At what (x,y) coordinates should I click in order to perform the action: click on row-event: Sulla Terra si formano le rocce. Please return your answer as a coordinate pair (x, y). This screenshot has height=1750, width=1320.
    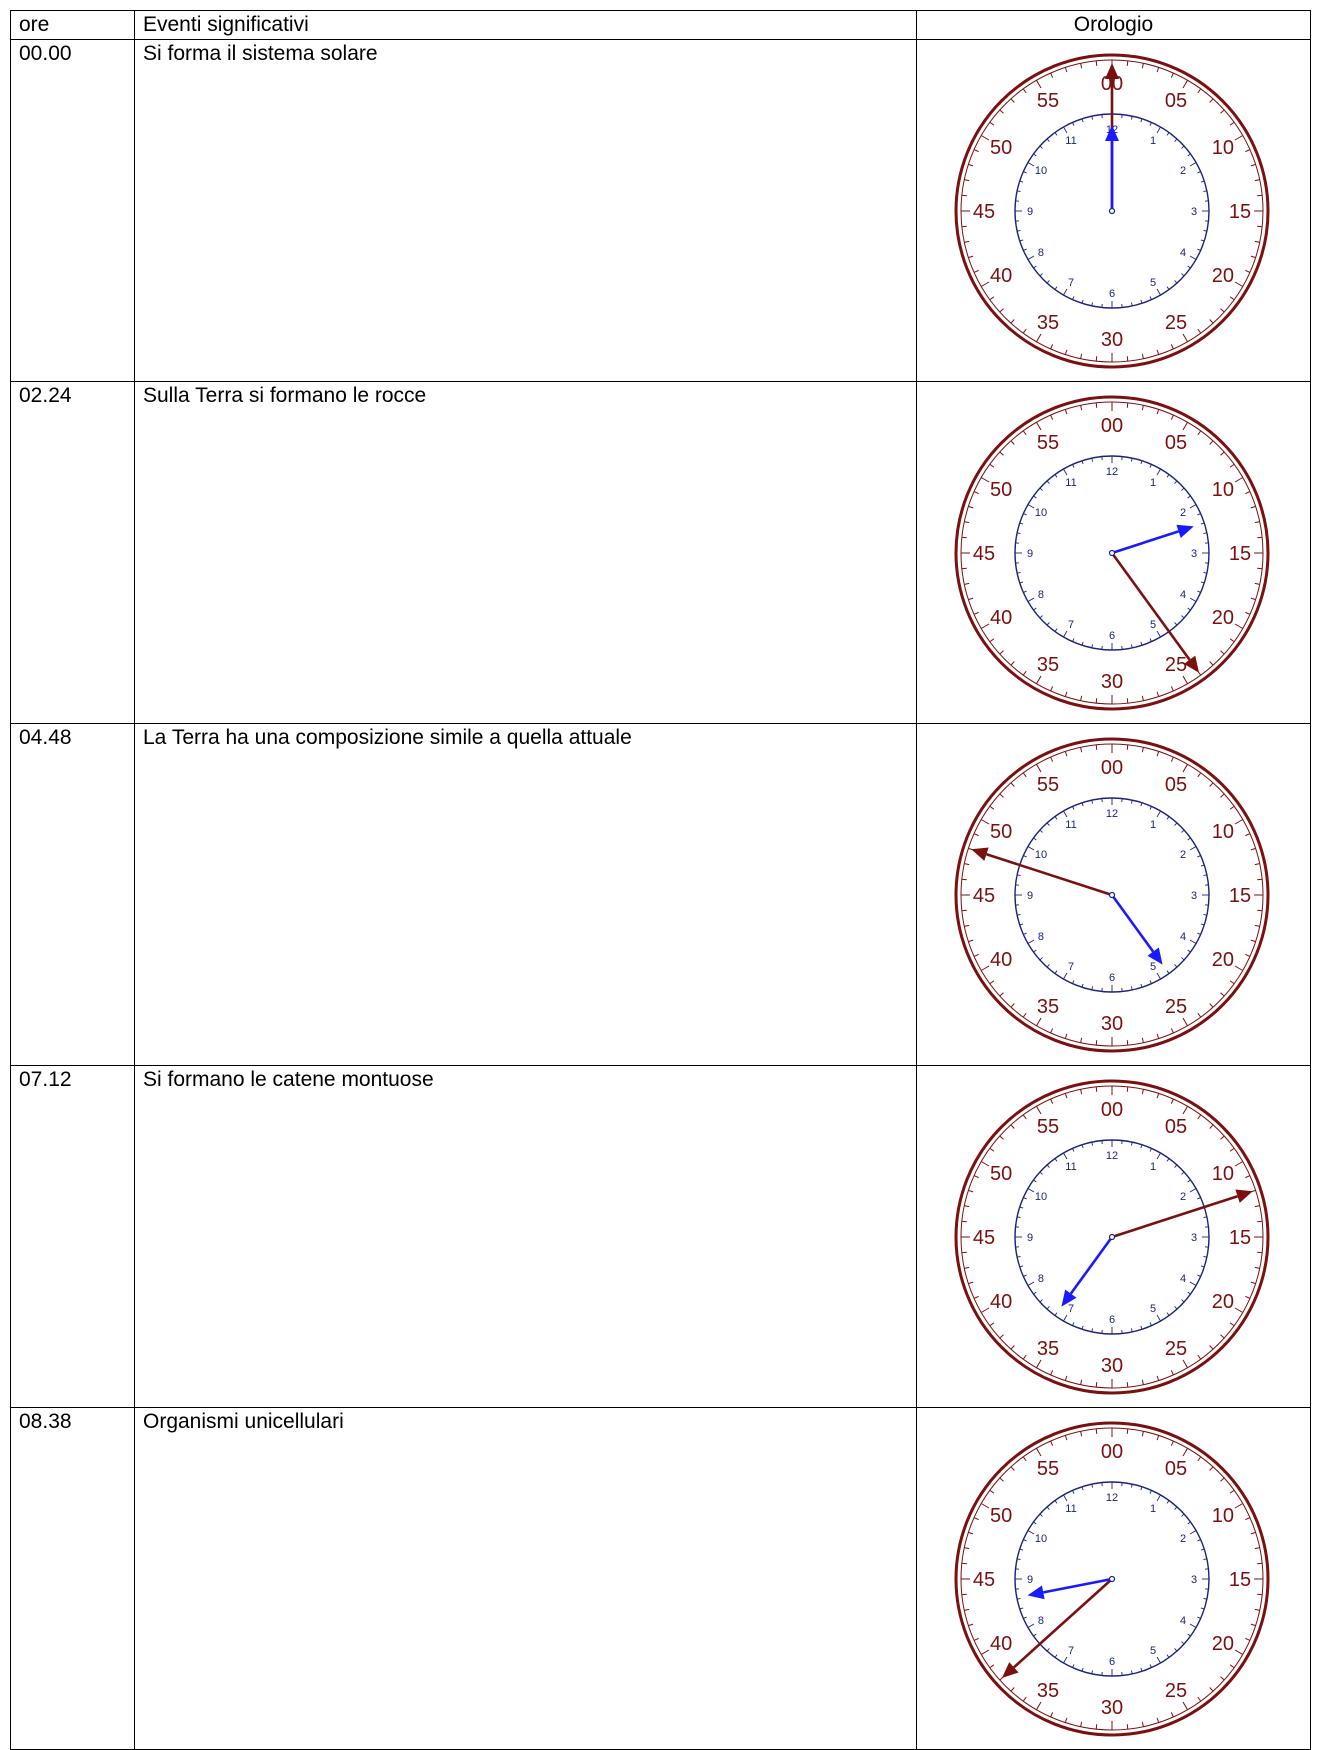
    Looking at the image, I should click on (526, 553).